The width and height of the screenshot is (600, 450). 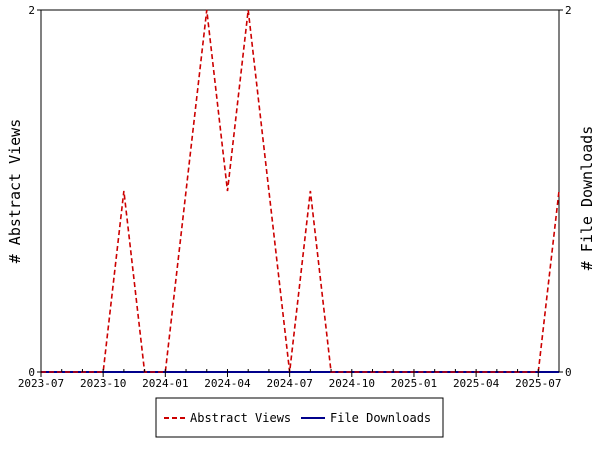 What do you see at coordinates (568, 372) in the screenshot?
I see `y2-tick-label: 0` at bounding box center [568, 372].